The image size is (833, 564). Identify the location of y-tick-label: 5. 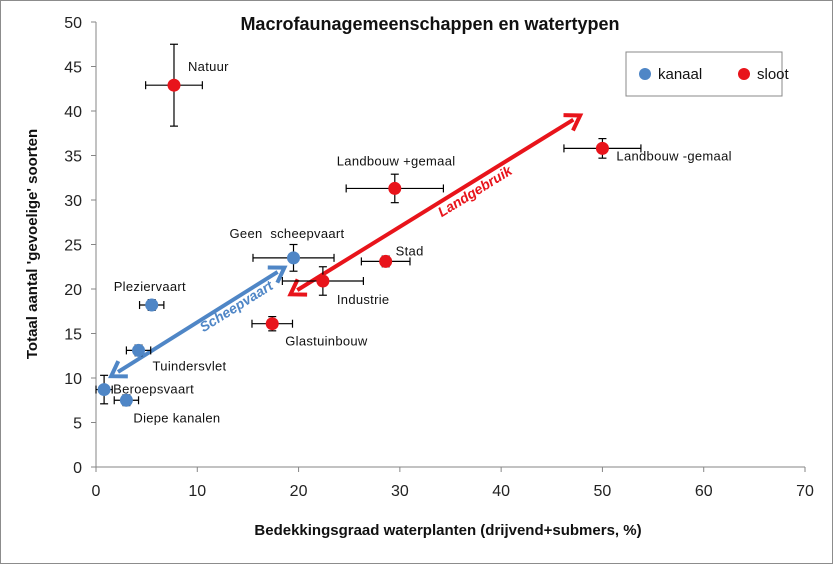
(77, 424).